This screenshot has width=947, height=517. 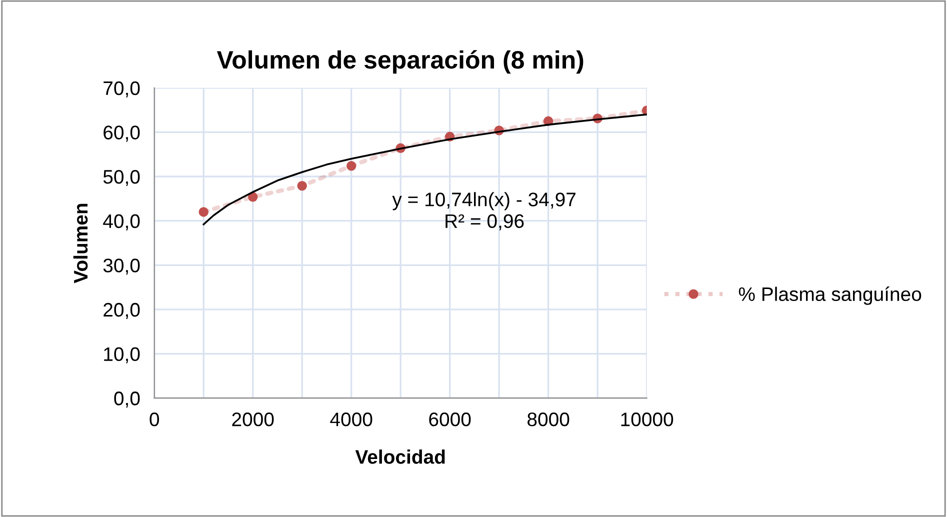 What do you see at coordinates (122, 89) in the screenshot?
I see `y-tick-label: 70,0` at bounding box center [122, 89].